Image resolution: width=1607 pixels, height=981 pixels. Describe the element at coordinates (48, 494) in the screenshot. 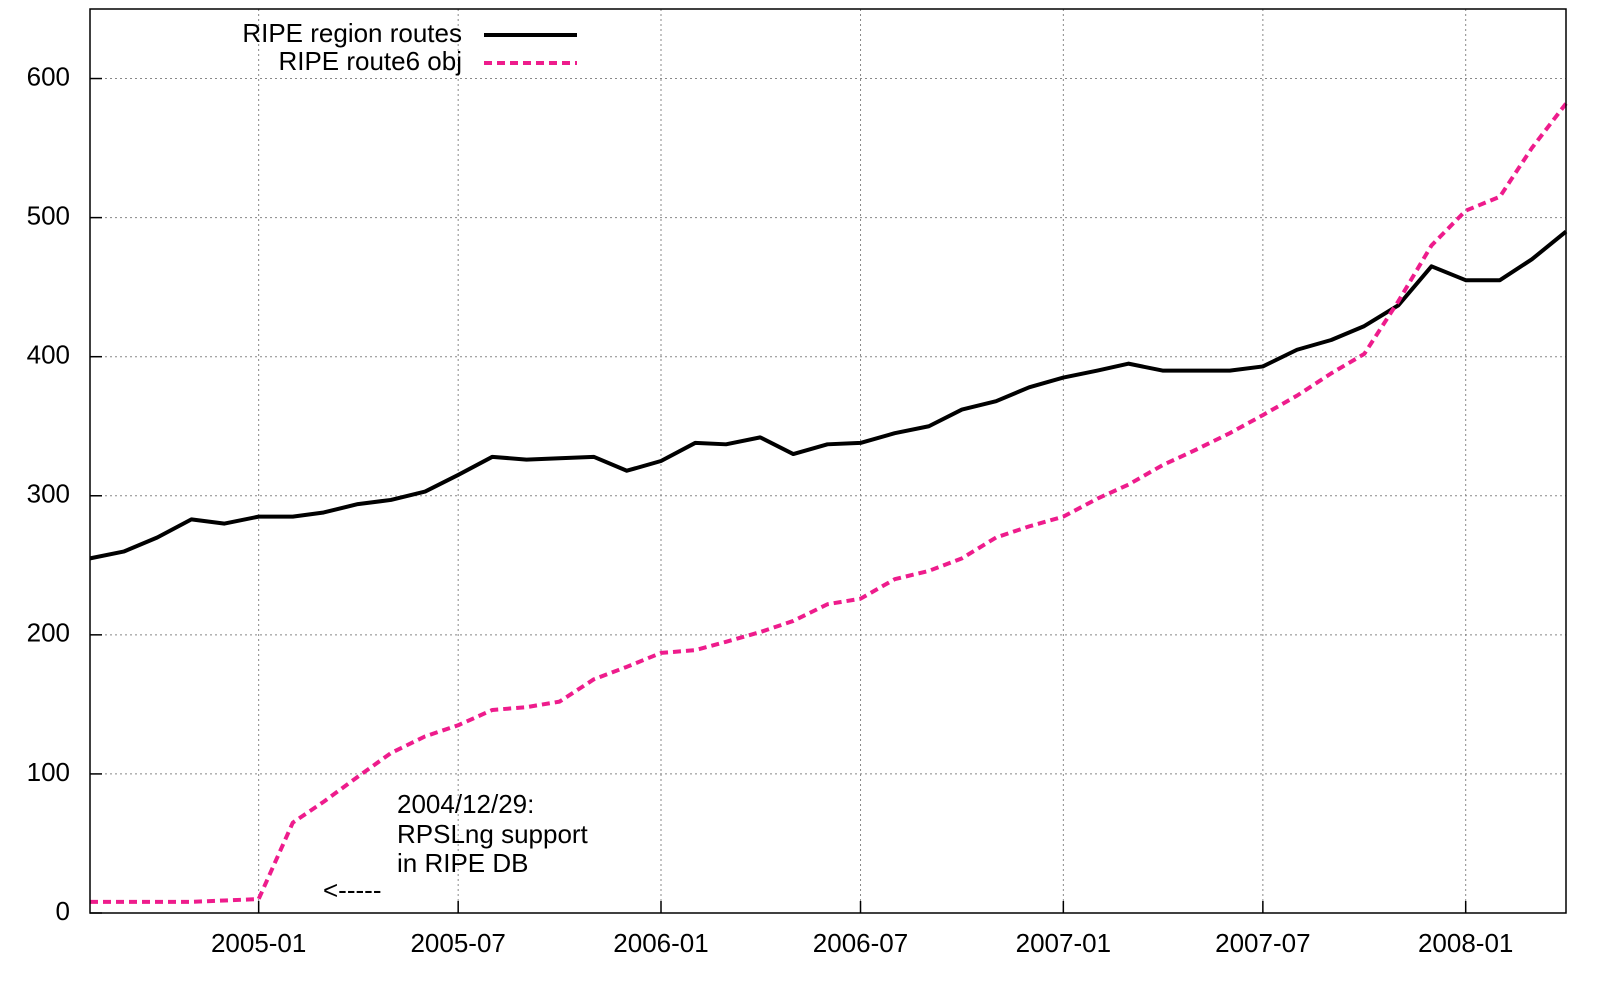

I see `y-tick-label: 300` at that location.